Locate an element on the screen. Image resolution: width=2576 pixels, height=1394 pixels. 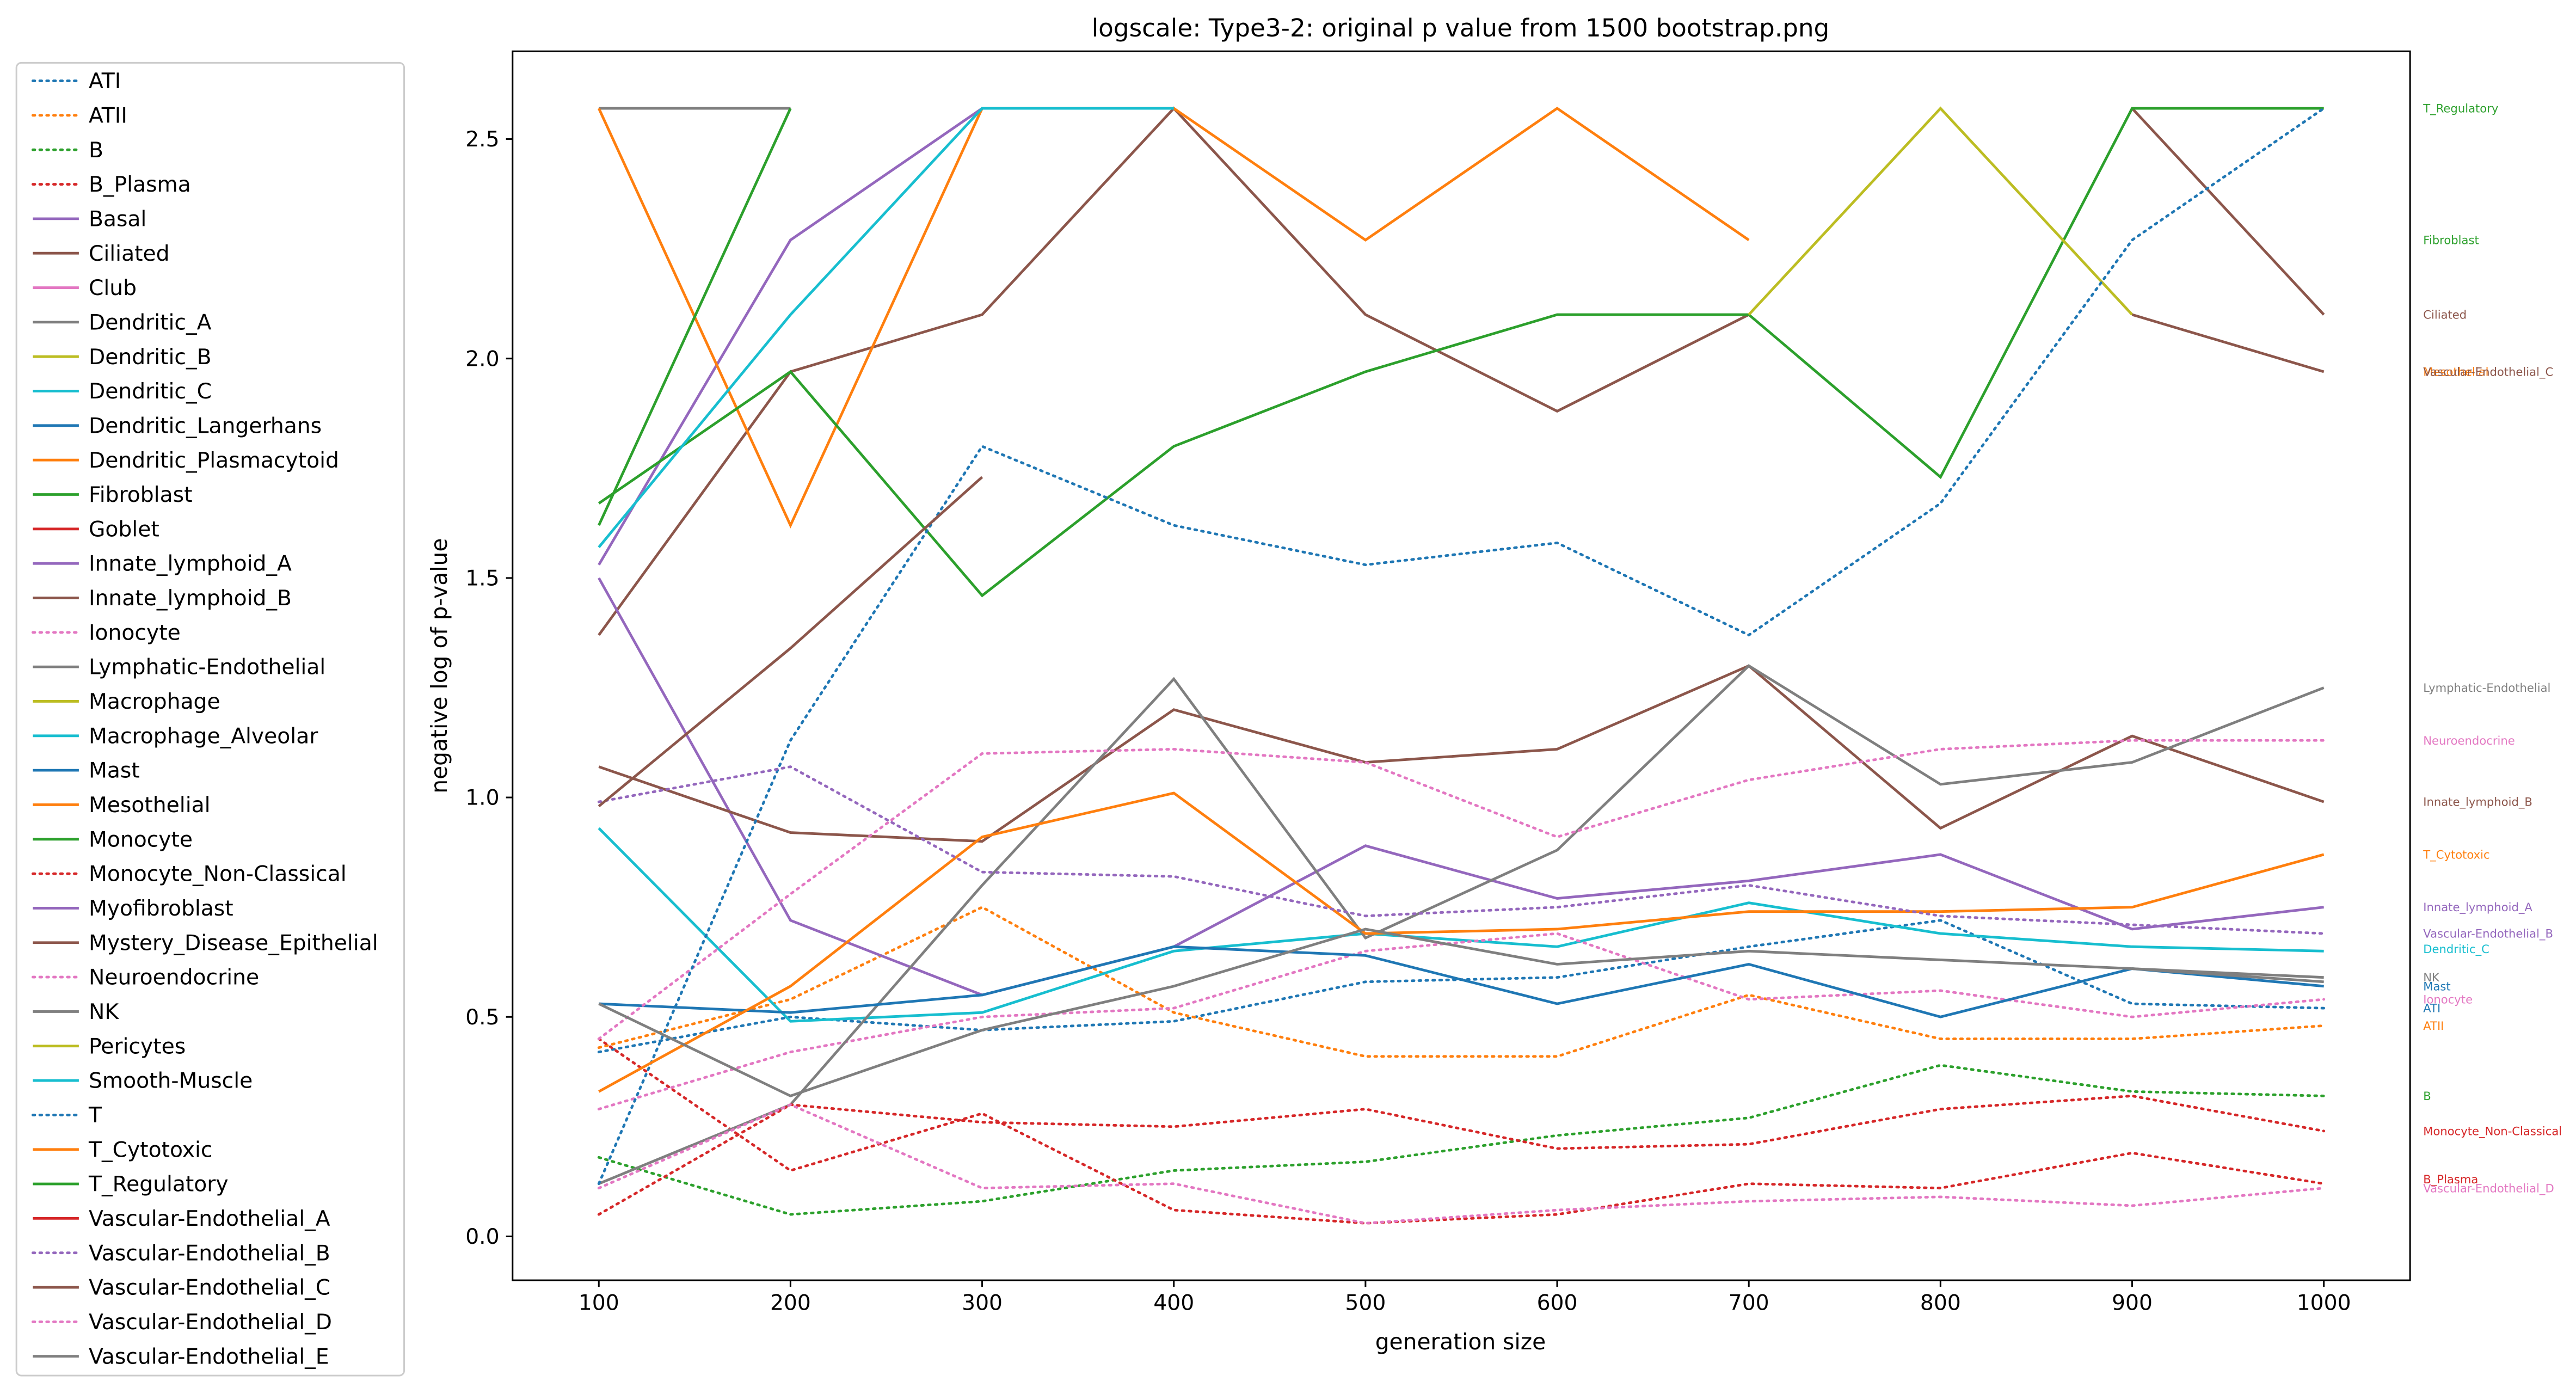
legend-label: Monocyte_Non-Classical is located at coordinates (218, 874).